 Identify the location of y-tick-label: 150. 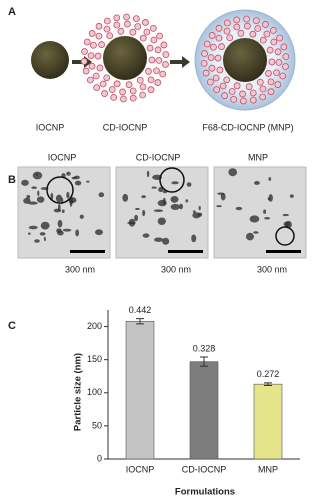
(94, 359).